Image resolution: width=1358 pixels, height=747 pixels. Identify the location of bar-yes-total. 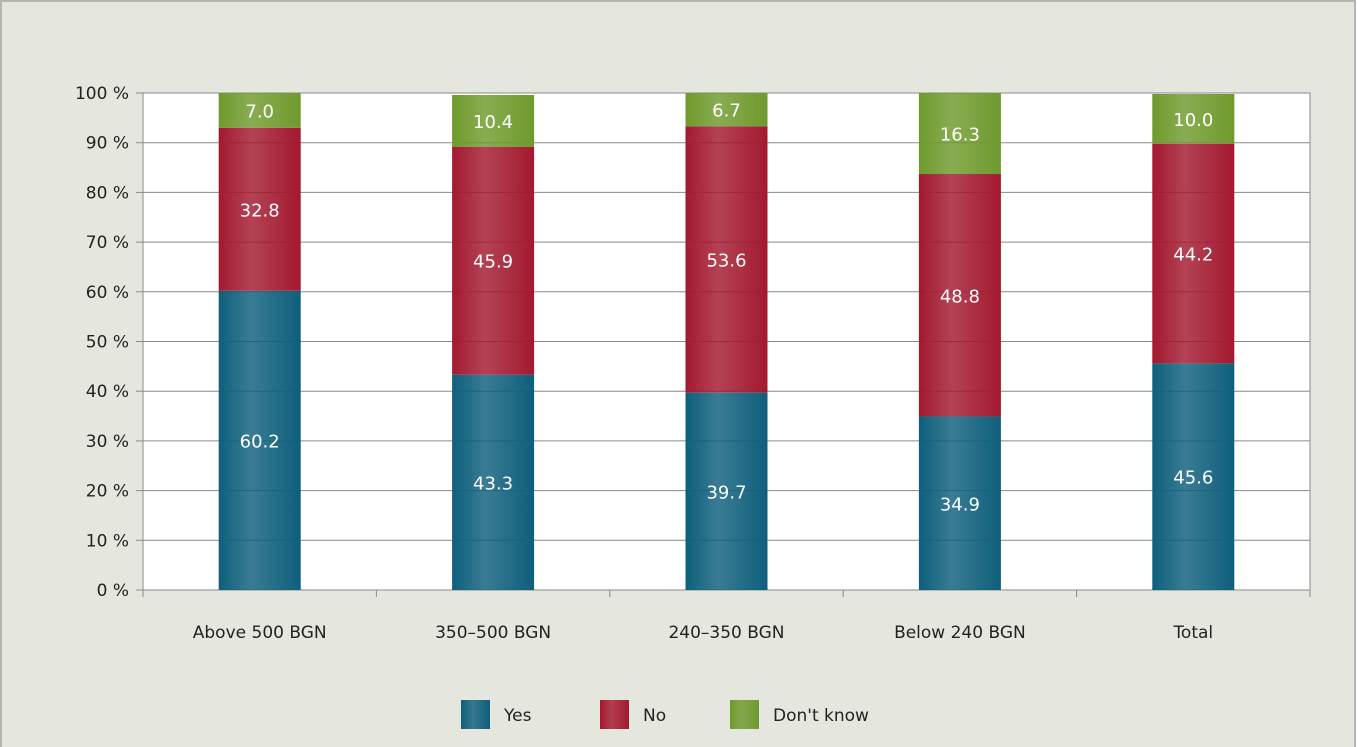
(1193, 476).